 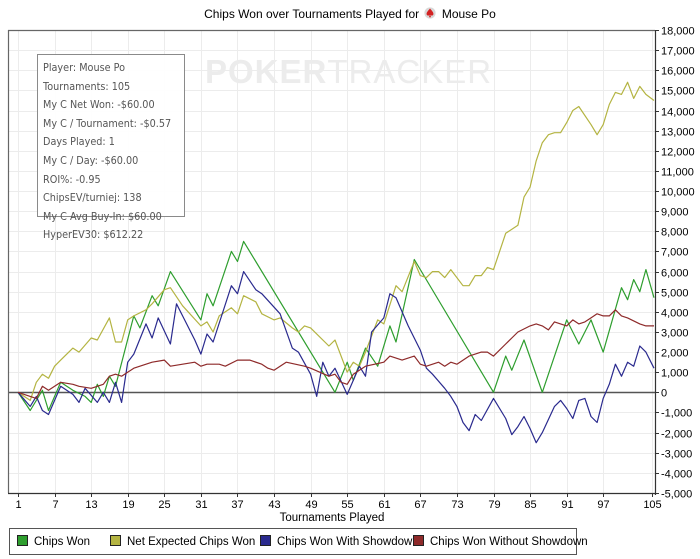 I want to click on legend-swatch-with-showdown, so click(x=265, y=540).